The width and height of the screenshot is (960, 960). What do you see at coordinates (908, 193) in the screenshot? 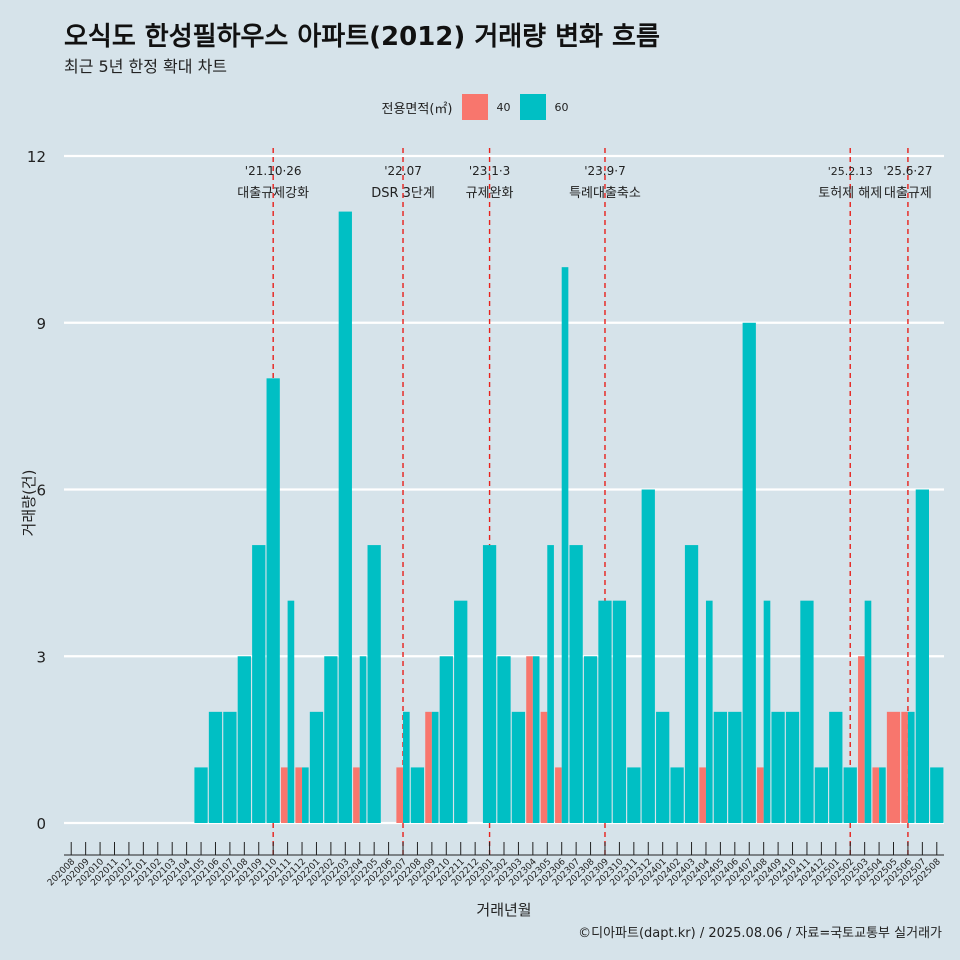
I see `event-label-5: 대출규제` at bounding box center [908, 193].